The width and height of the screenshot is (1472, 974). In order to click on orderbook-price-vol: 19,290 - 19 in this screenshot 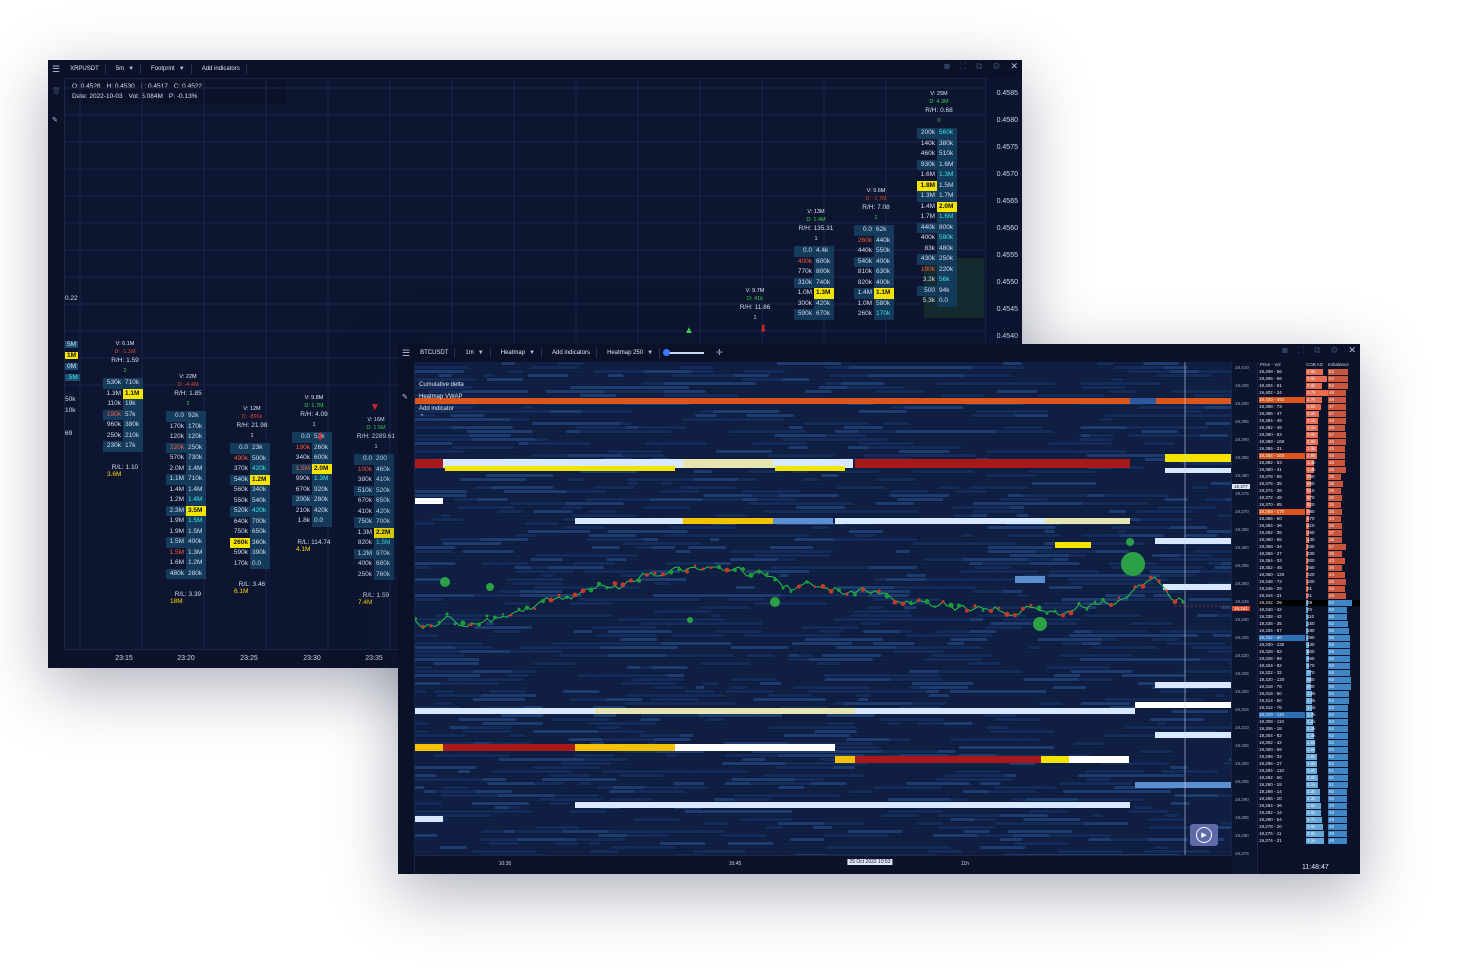, I will do `click(1270, 784)`.